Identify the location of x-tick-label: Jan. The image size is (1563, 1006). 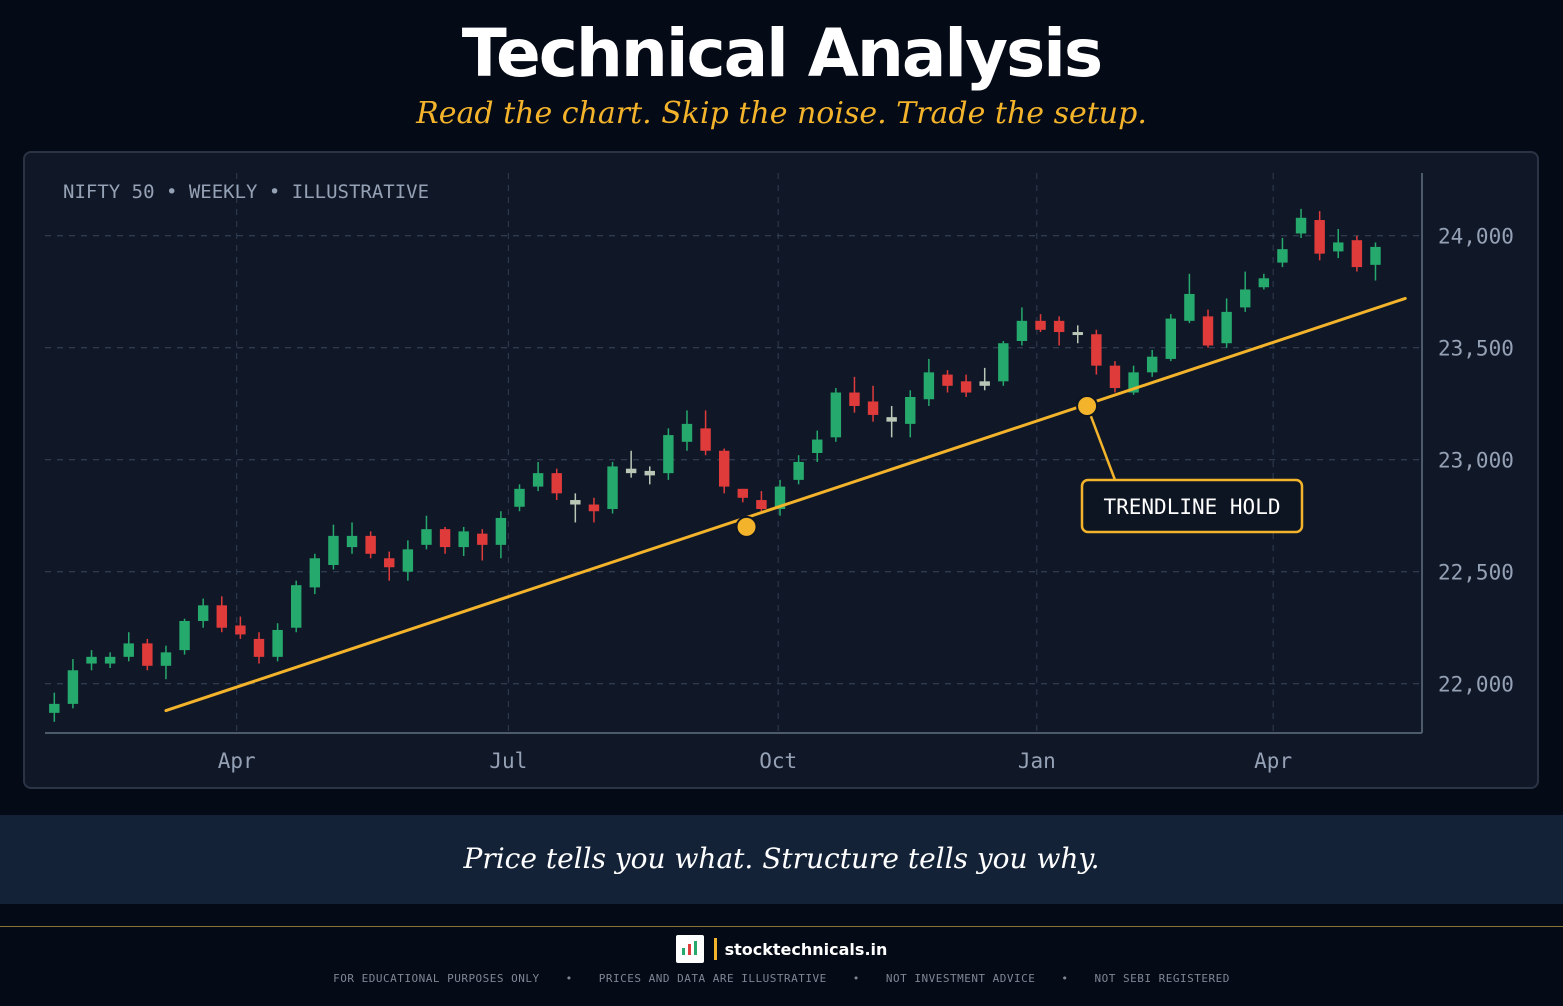
(1037, 761).